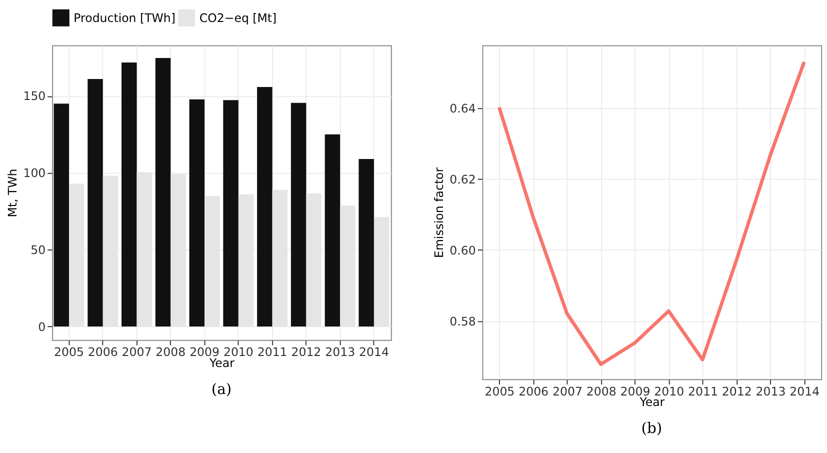 The image size is (827, 453). I want to click on y-axis-title: Mt, TWh, so click(12, 193).